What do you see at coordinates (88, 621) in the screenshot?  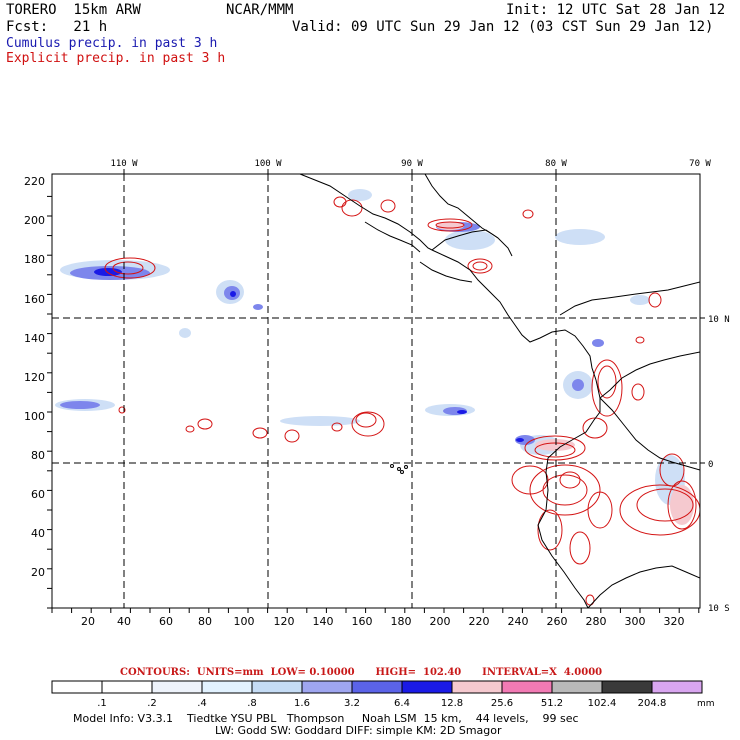 I see `x-tick-label: 20` at bounding box center [88, 621].